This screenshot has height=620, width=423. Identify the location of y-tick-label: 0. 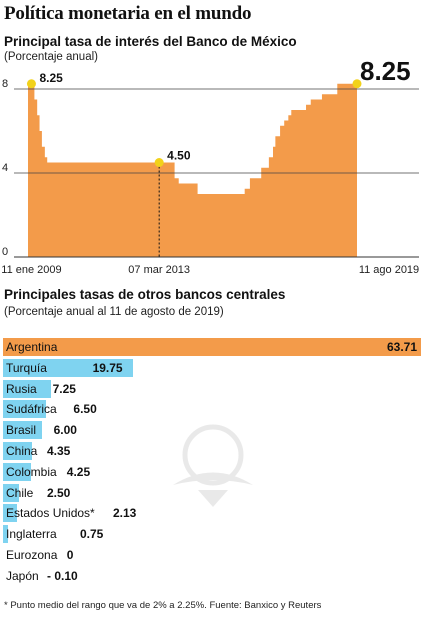
(5, 252).